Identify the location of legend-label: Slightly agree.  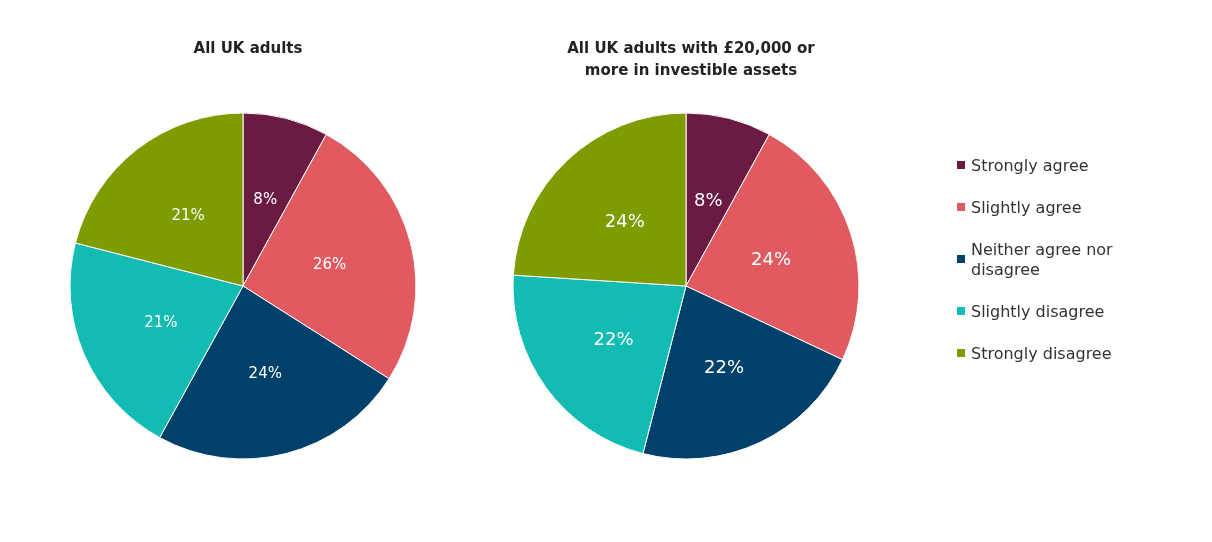
(1026, 207).